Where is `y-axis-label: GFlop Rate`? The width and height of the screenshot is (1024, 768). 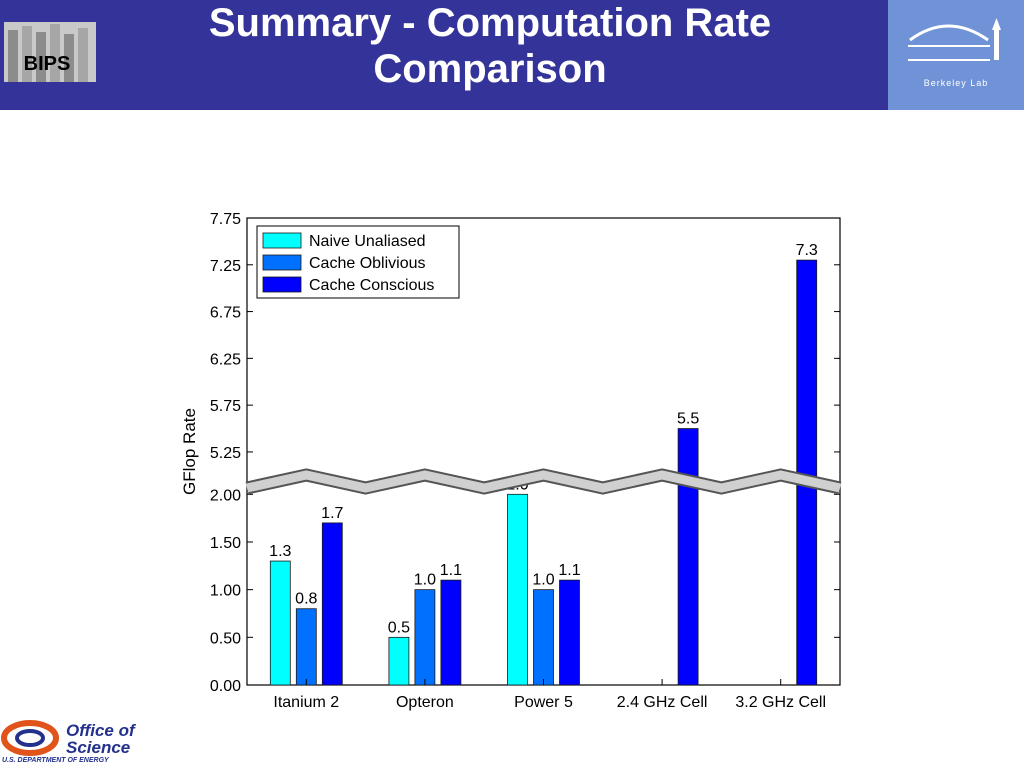 y-axis-label: GFlop Rate is located at coordinates (189, 451).